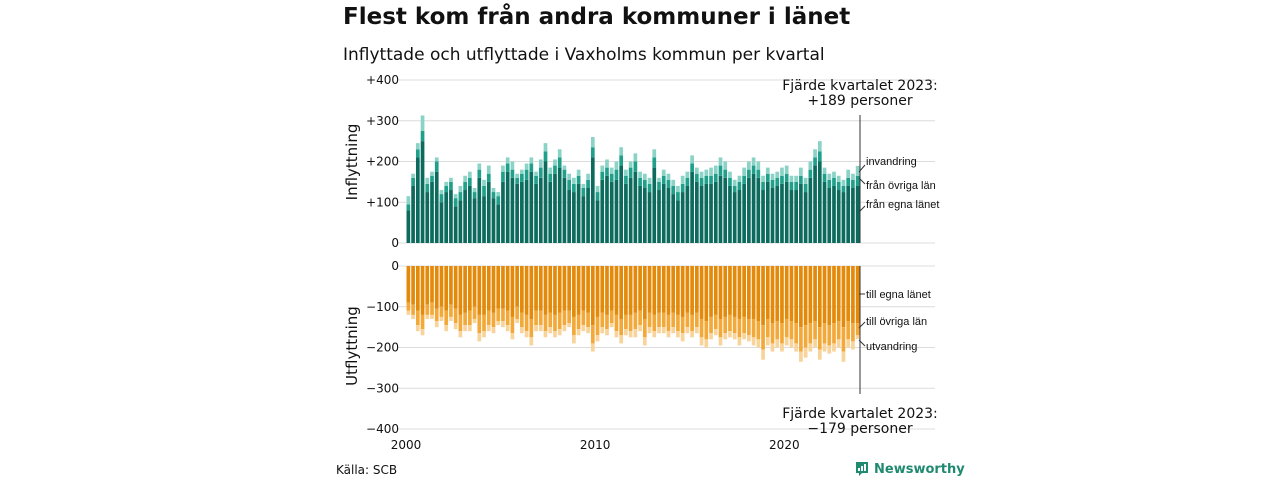 Image resolution: width=1280 pixels, height=480 pixels. I want to click on legend-fran-egna-lanet: från egna länet, so click(902, 205).